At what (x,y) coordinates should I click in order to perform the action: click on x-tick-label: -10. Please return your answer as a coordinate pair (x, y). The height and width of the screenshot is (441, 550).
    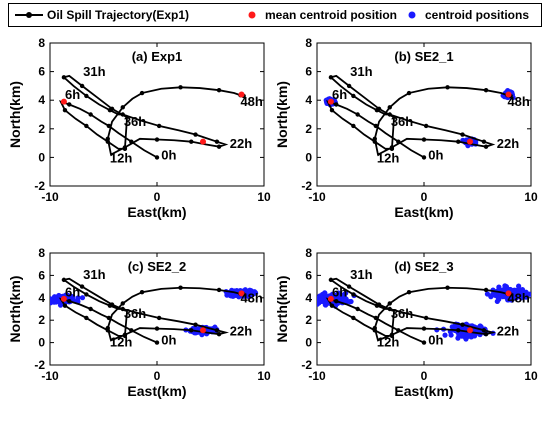
    Looking at the image, I should click on (317, 376).